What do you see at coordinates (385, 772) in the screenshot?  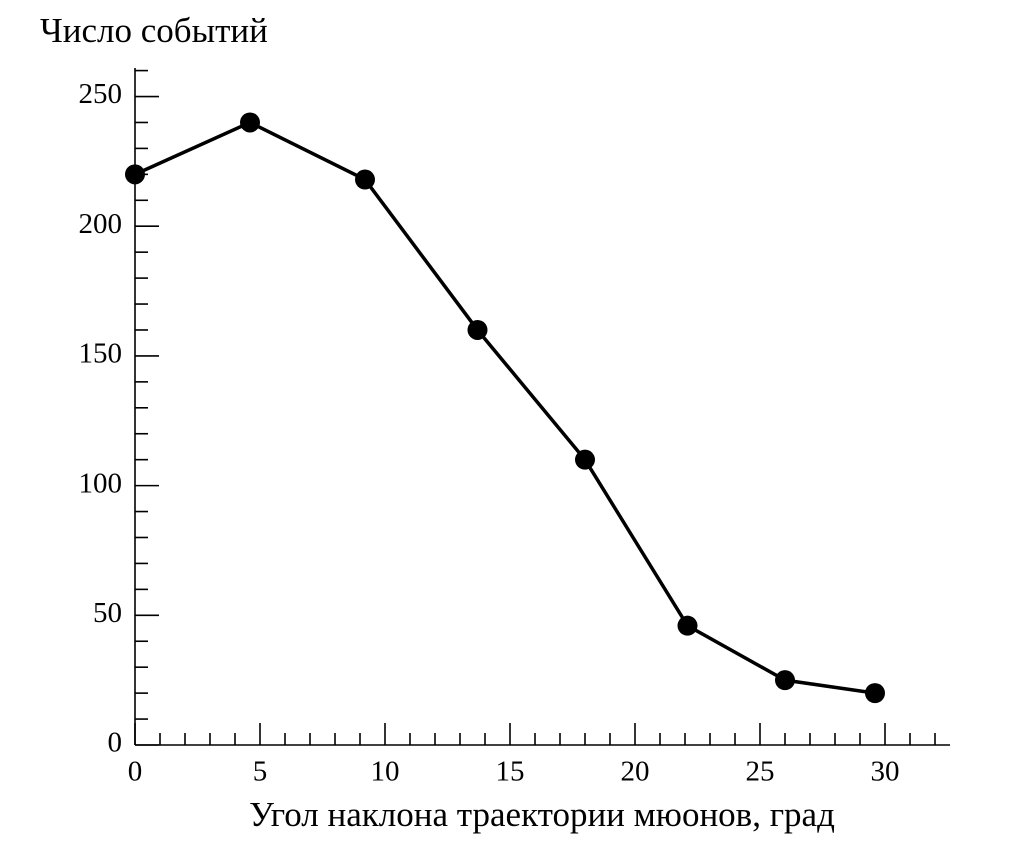 I see `x-tick-label: 10` at bounding box center [385, 772].